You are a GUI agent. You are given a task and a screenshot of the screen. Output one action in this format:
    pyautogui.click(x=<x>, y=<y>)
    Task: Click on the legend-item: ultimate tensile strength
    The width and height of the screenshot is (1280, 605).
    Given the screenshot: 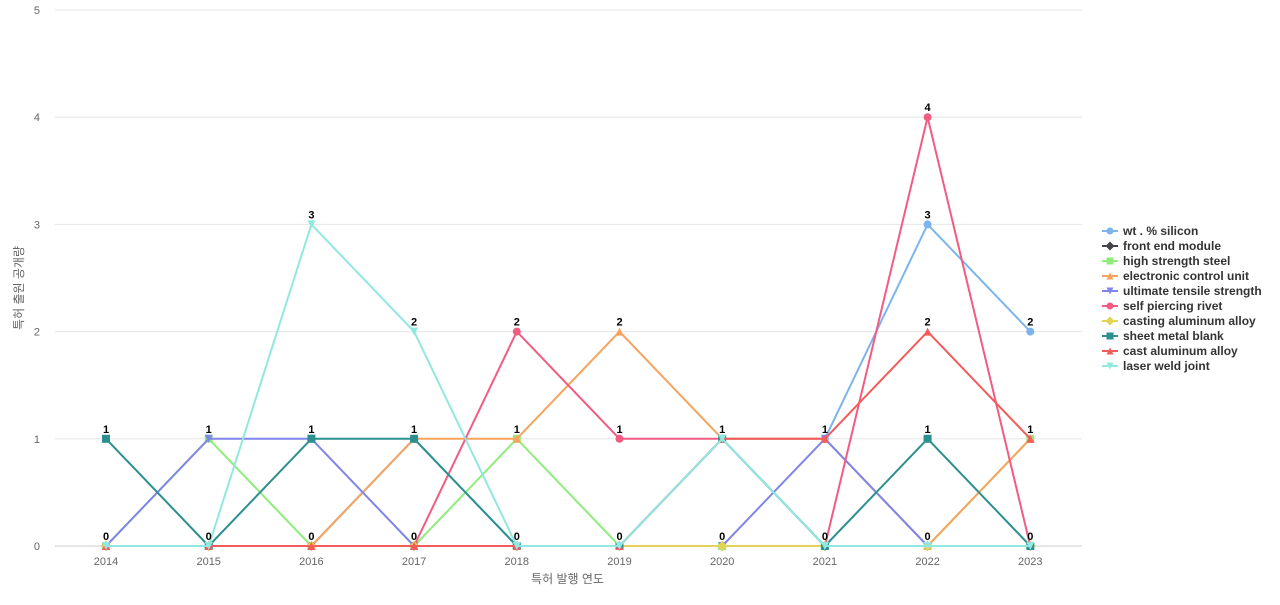 What is the action you would take?
    pyautogui.click(x=1182, y=291)
    